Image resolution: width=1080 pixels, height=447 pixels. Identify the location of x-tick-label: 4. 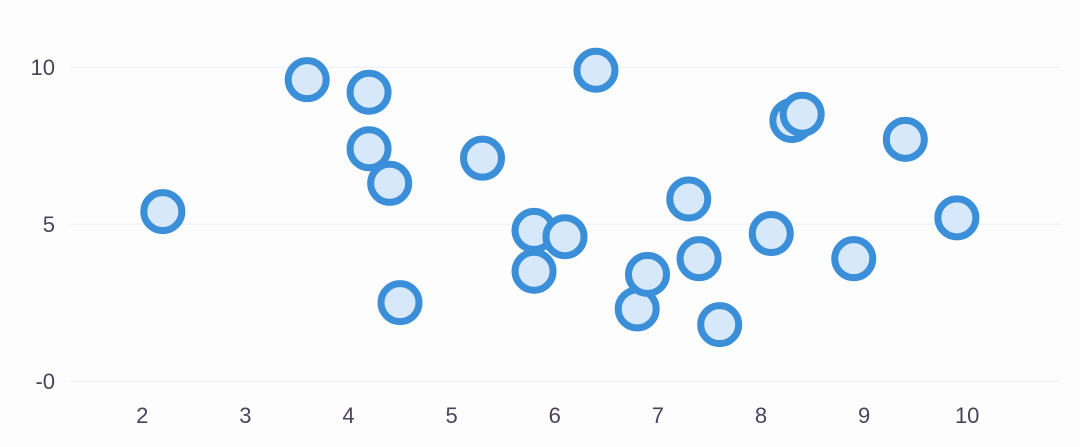
(348, 415).